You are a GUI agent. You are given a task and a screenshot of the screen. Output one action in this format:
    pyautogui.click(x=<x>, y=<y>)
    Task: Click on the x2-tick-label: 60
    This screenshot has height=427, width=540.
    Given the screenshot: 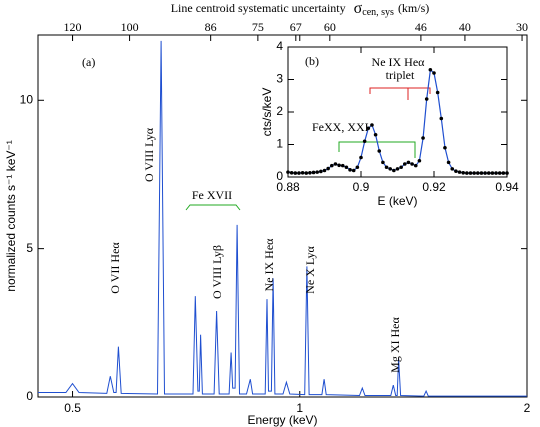 What is the action you would take?
    pyautogui.click(x=330, y=27)
    